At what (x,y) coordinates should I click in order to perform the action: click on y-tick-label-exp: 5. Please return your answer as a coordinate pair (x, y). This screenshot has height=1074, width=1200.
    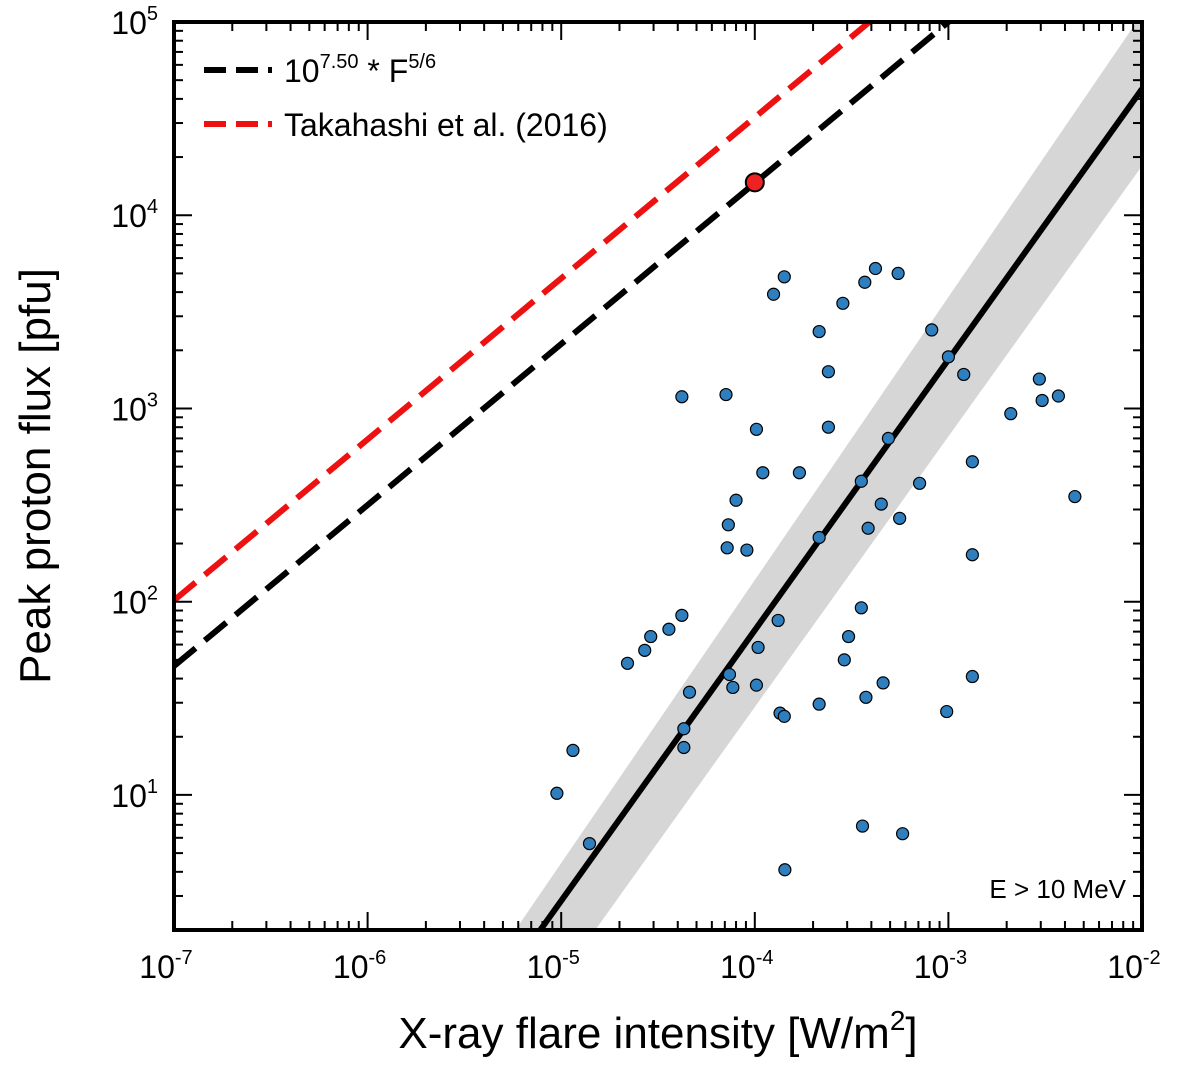
    Looking at the image, I should click on (152, 14).